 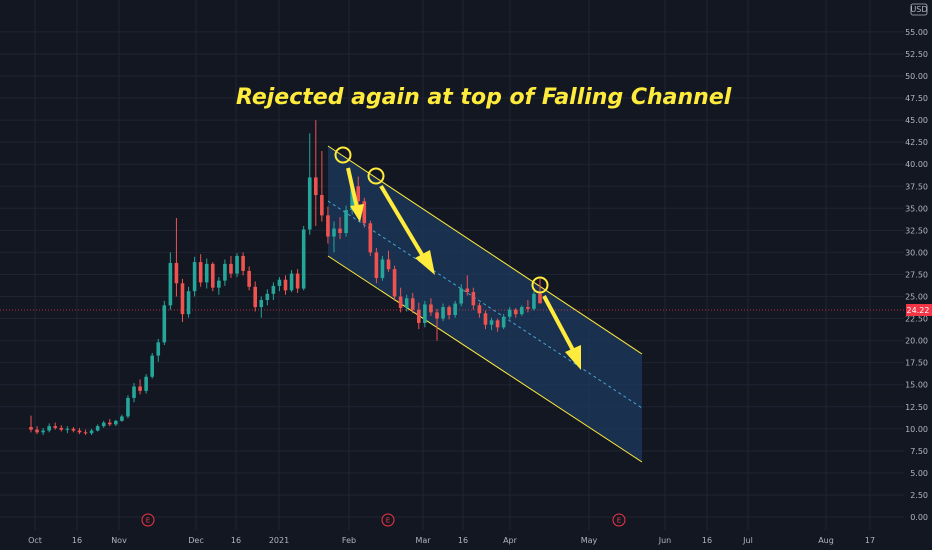 I want to click on currency-badge: USD, so click(x=919, y=9).